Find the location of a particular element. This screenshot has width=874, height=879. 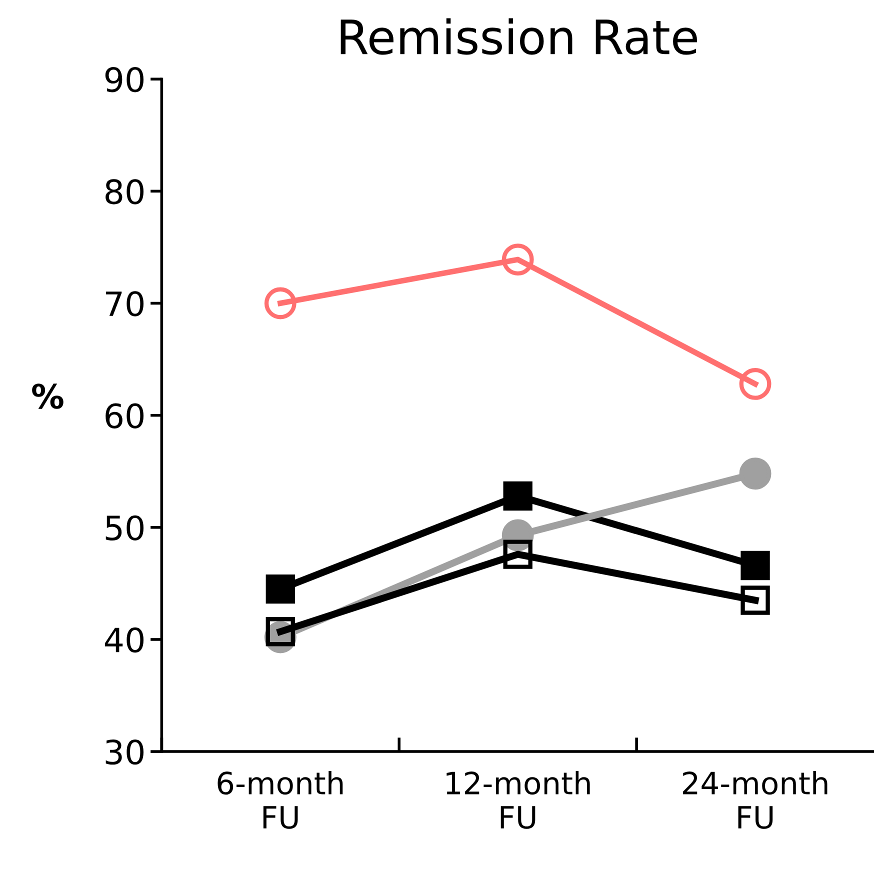

y-axis-title: % is located at coordinates (48, 396).